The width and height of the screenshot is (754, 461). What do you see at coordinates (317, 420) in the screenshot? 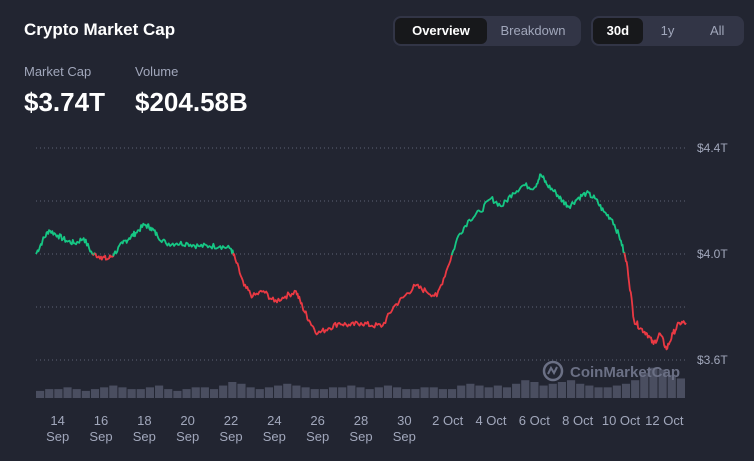
I see `x-tick-label: 26` at bounding box center [317, 420].